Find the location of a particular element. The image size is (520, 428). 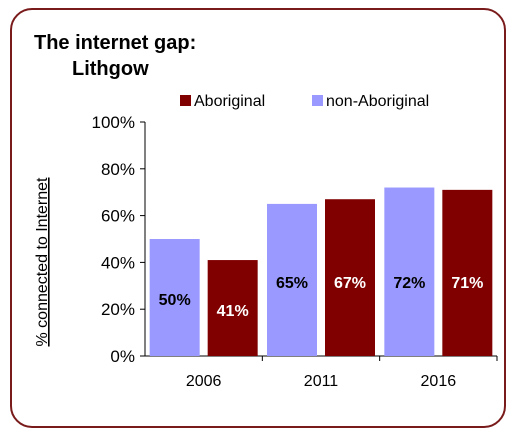

data-label: 72% is located at coordinates (409, 283).